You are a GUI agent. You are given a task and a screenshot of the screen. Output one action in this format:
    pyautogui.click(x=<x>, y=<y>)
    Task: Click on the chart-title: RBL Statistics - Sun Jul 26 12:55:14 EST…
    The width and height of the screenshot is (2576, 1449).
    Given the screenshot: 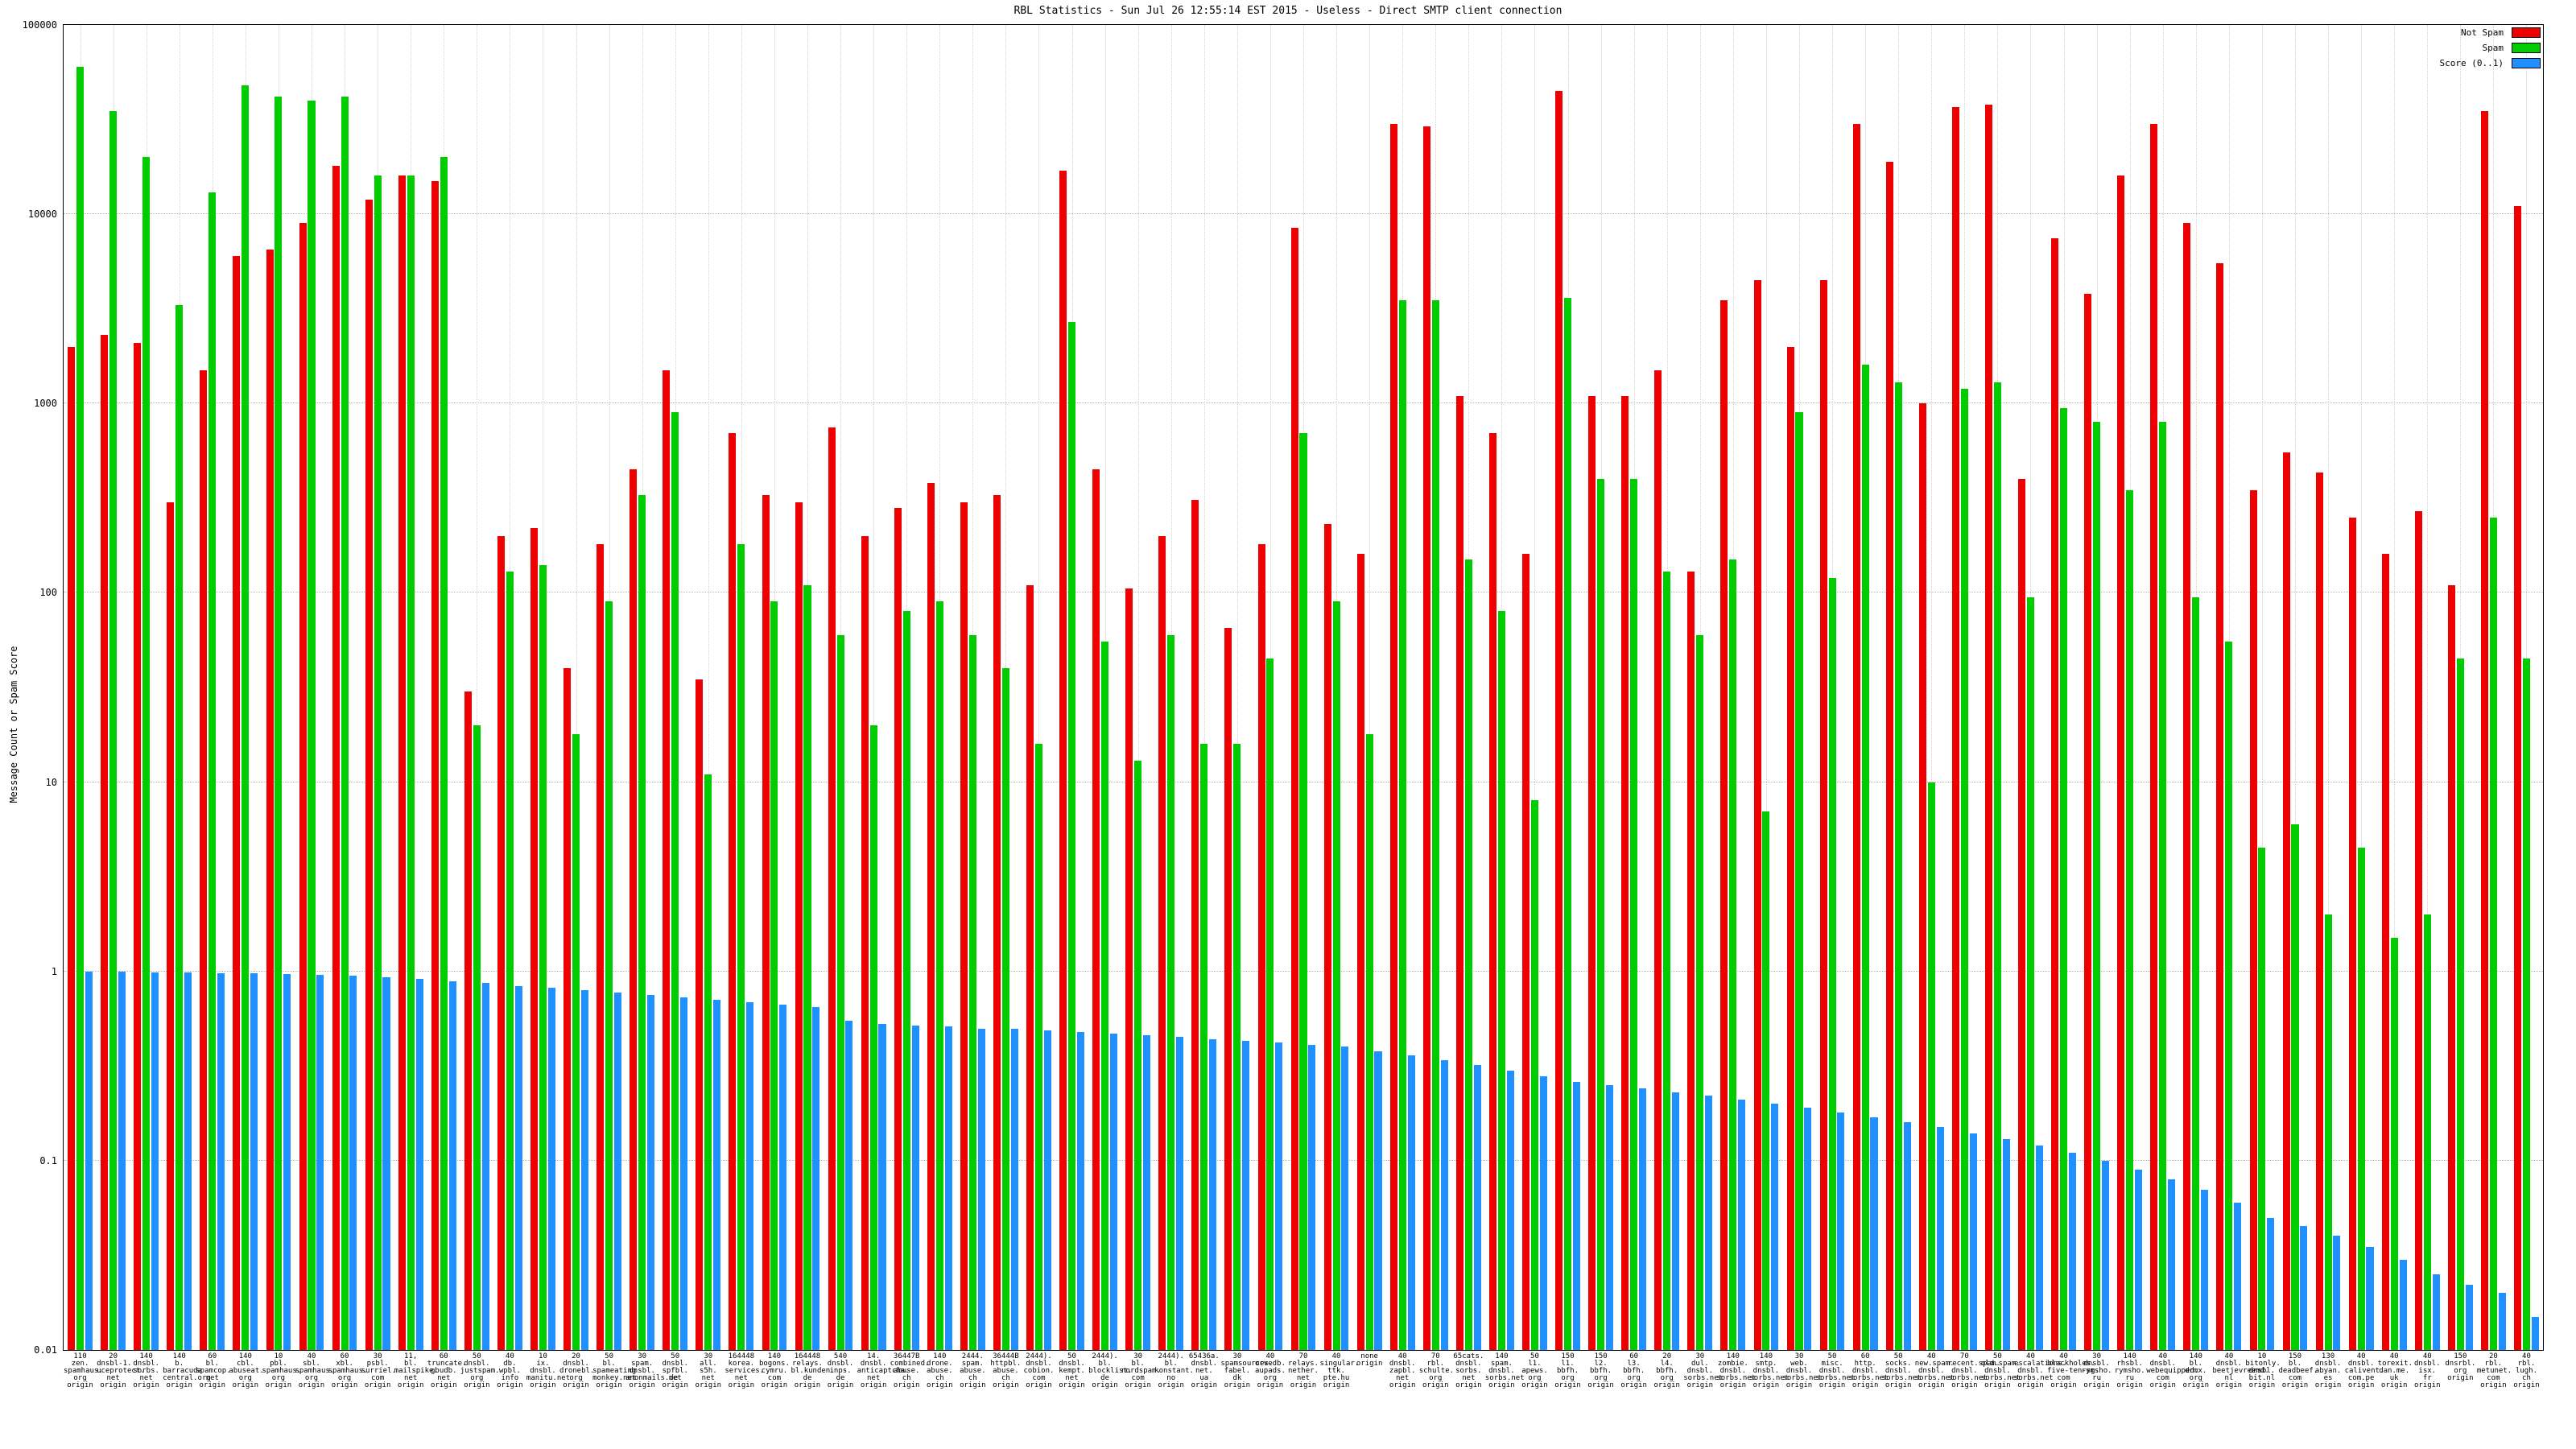 What is the action you would take?
    pyautogui.click(x=1288, y=11)
    